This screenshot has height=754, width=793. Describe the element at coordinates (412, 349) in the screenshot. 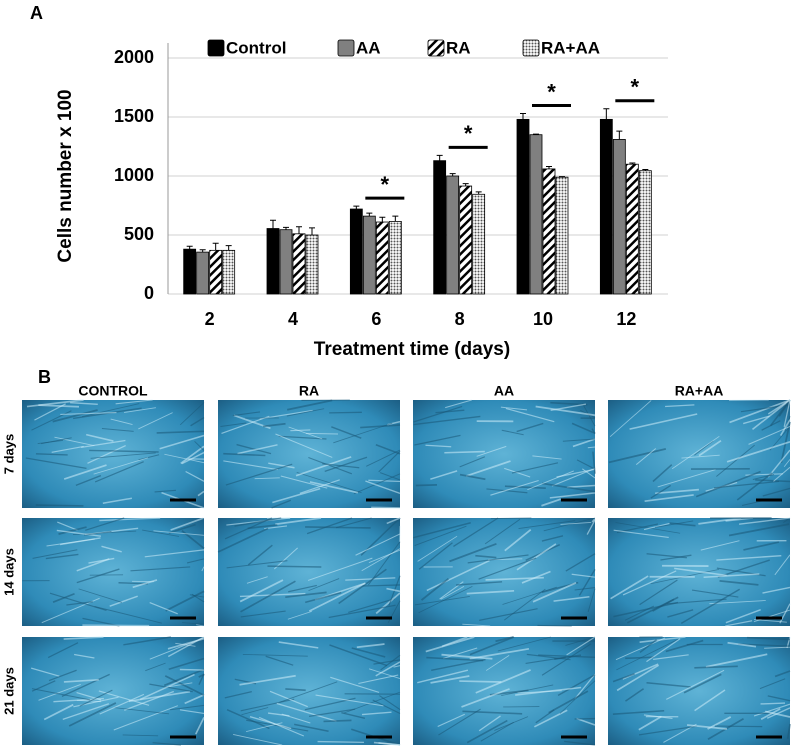

I see `x-axis-title: Treatment time (days)` at that location.